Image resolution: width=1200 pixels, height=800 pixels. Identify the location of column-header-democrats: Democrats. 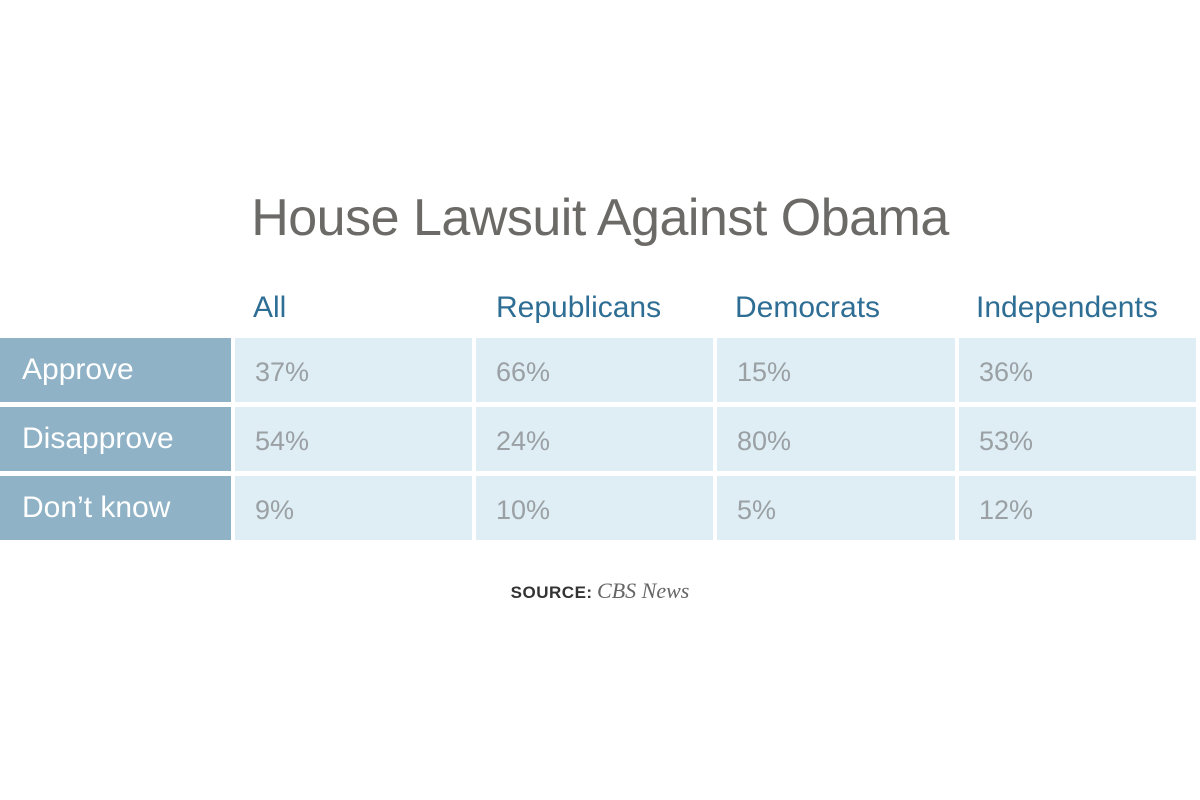
(808, 307).